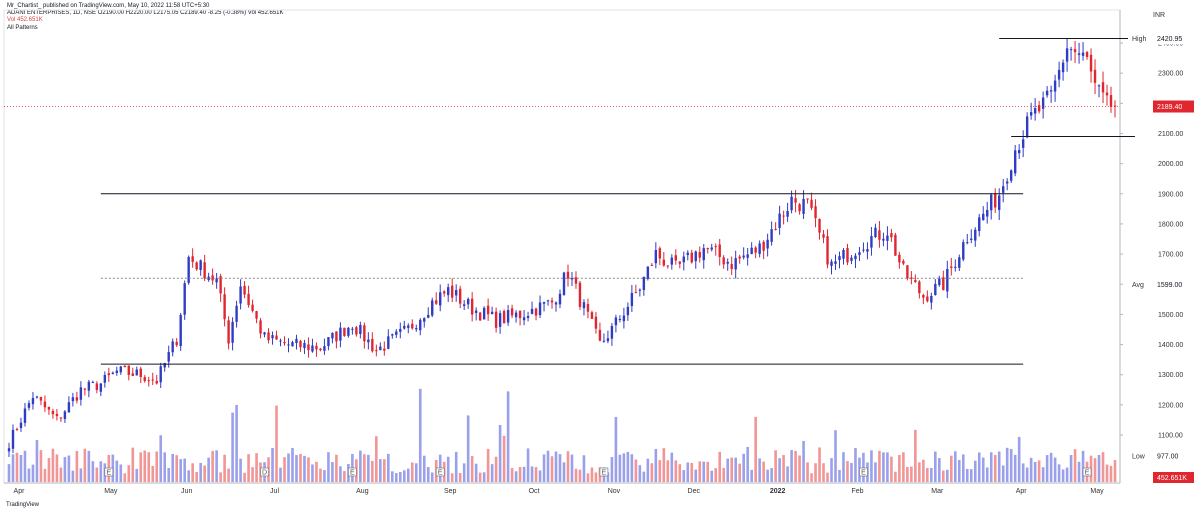 The image size is (1200, 513). I want to click on low-label-bg, so click(1141, 456).